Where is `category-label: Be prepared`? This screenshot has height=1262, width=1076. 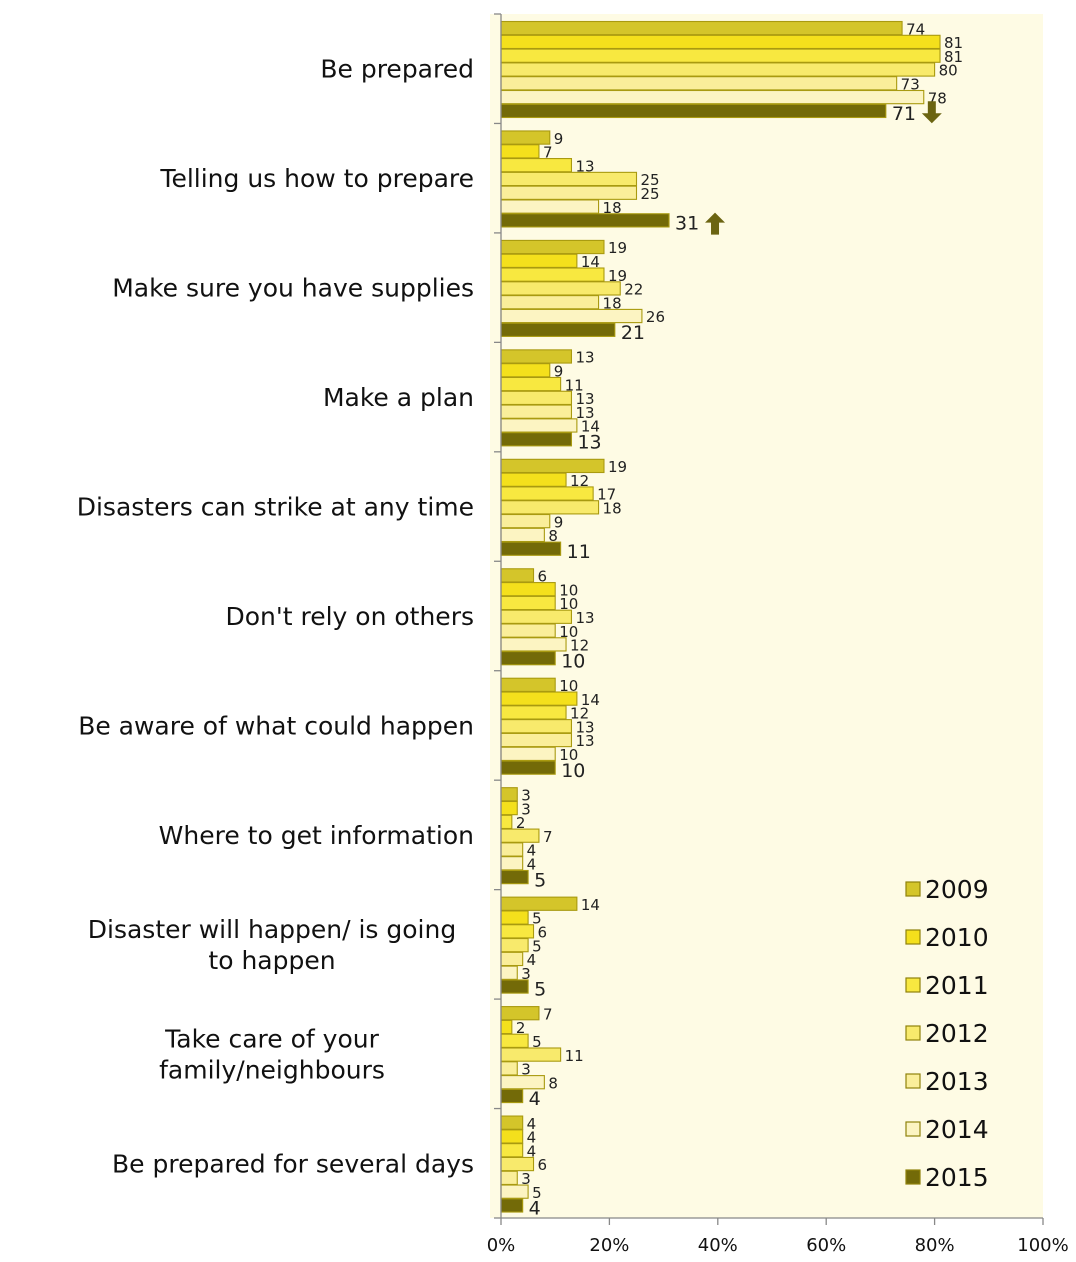
category-label: Be prepared is located at coordinates (397, 69).